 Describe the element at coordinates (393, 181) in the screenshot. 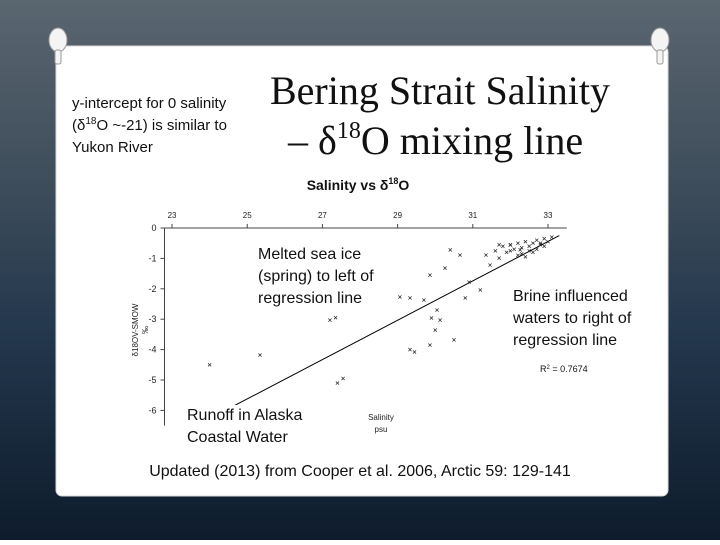

I see `chart-title-sup: 18` at that location.